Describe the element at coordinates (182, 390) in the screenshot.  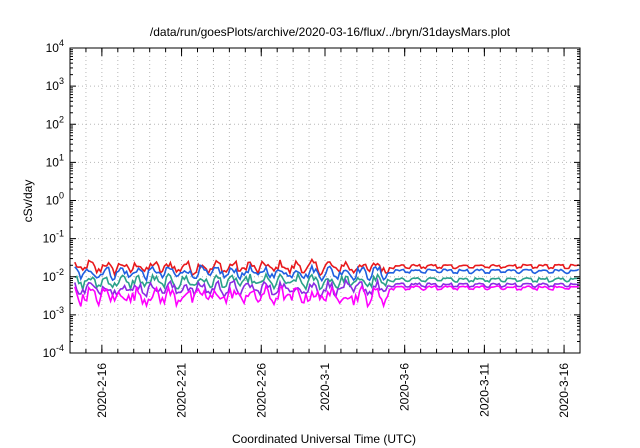
I see `x-tick-label: 2020-2-21` at that location.